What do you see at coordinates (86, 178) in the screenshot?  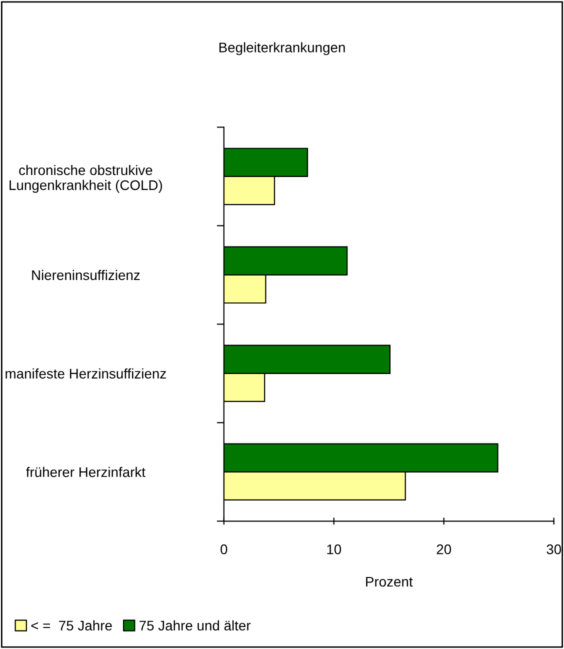 I see `y-tick-label: chronische obstrukive Lungenkrankheit (COLD)` at bounding box center [86, 178].